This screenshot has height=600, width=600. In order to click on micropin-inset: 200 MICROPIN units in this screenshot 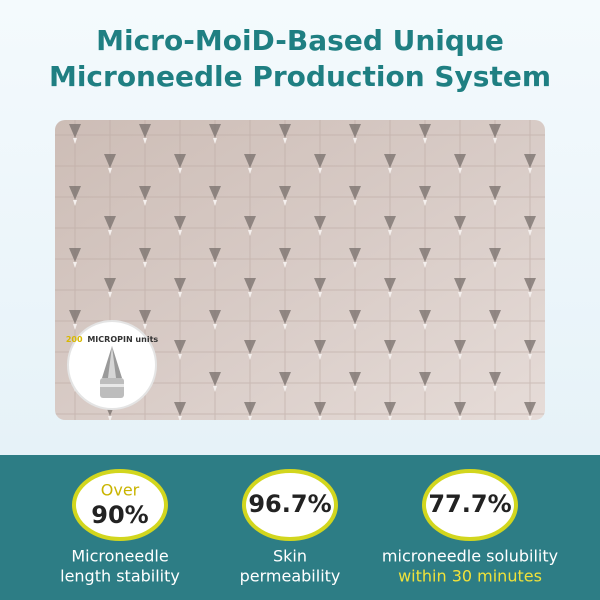, I will do `click(112, 365)`.